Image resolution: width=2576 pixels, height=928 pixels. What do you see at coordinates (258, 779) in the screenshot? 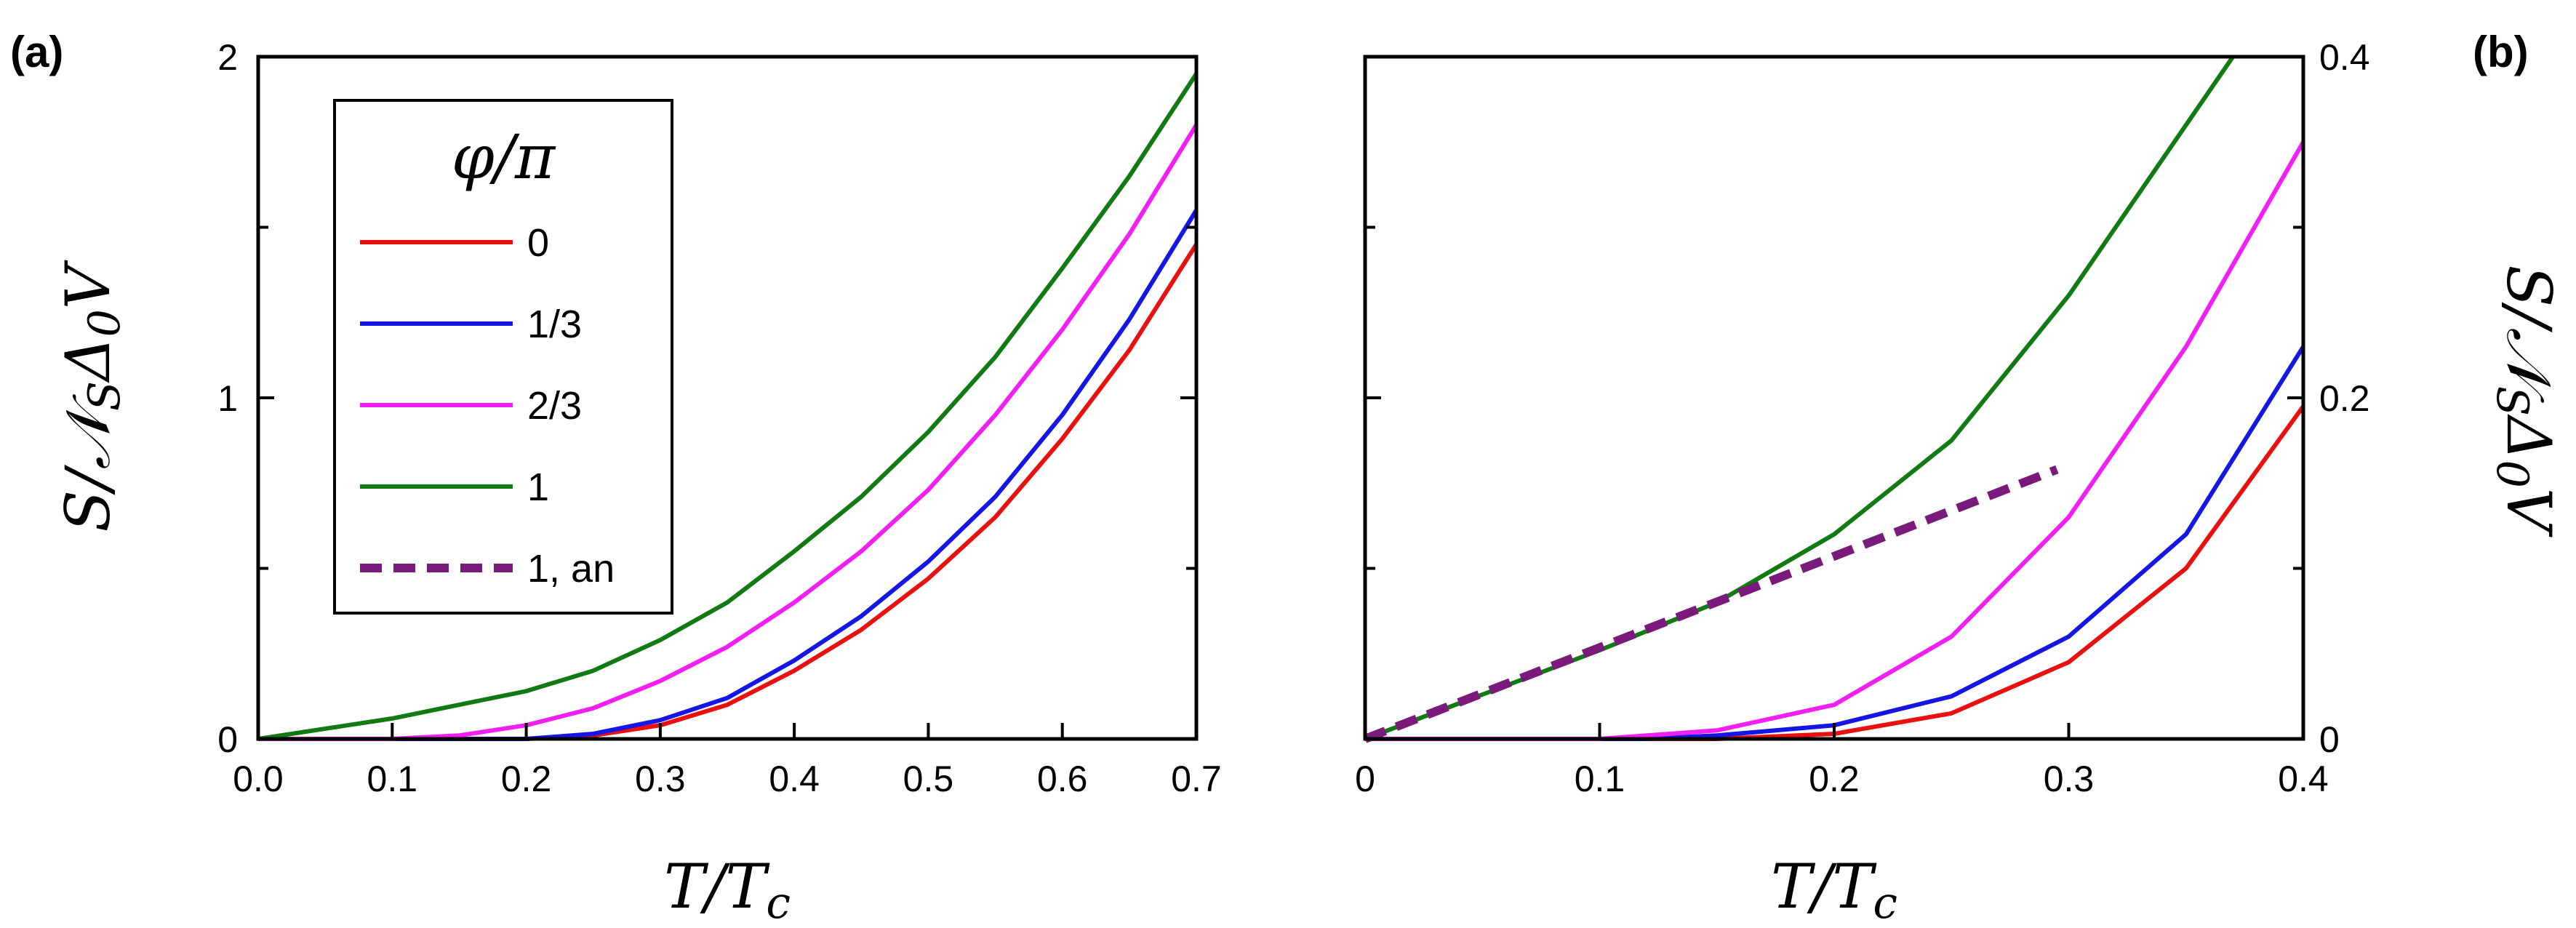
I see `x-tick-label: 0.0` at bounding box center [258, 779].